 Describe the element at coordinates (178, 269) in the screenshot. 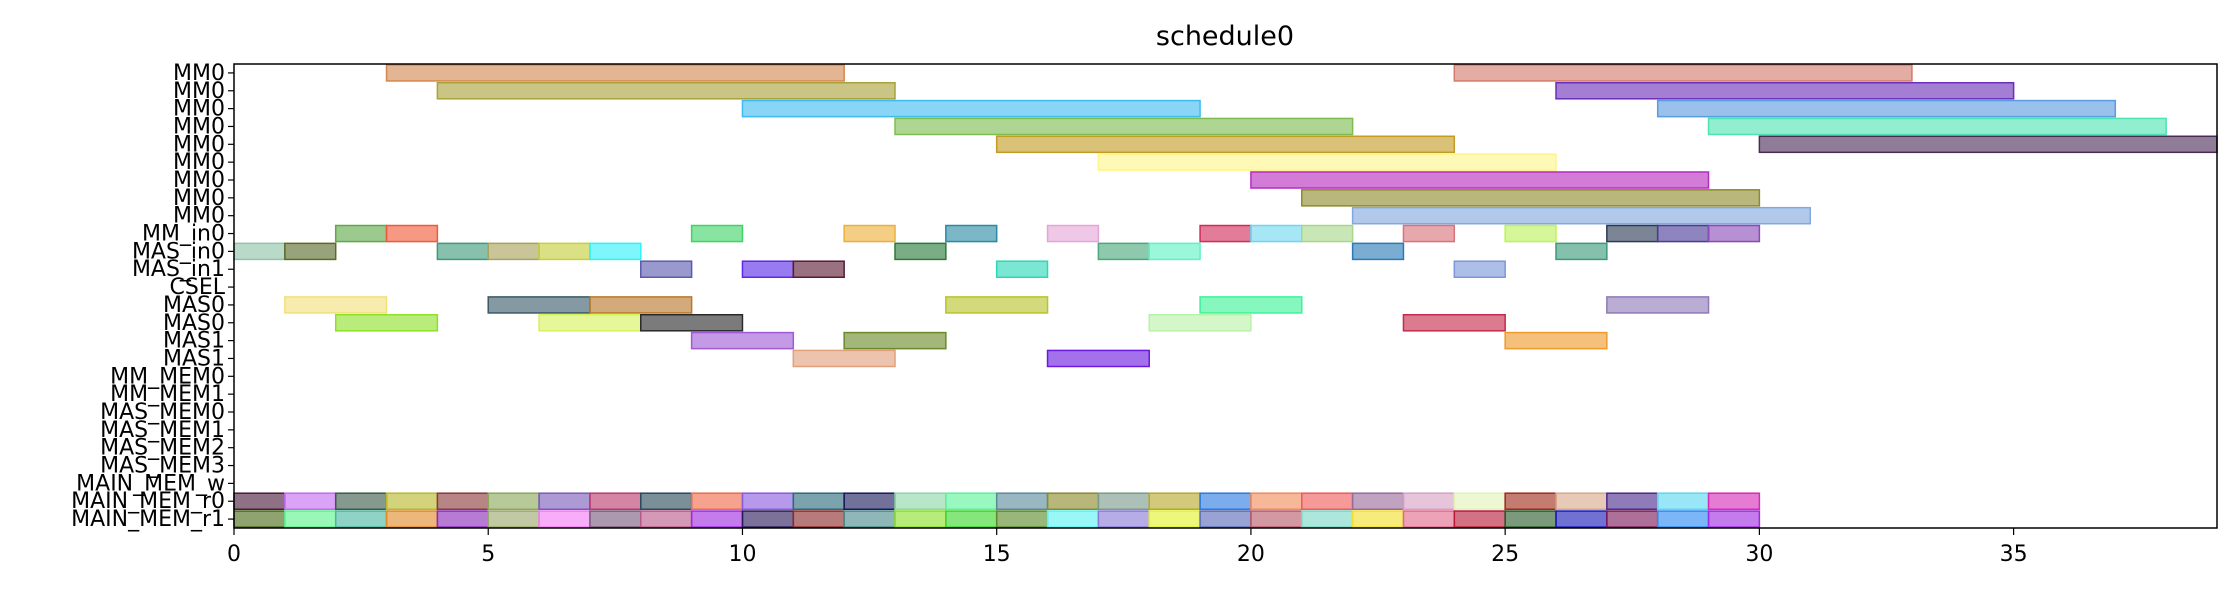

I see `row-label: MAS_in1` at that location.